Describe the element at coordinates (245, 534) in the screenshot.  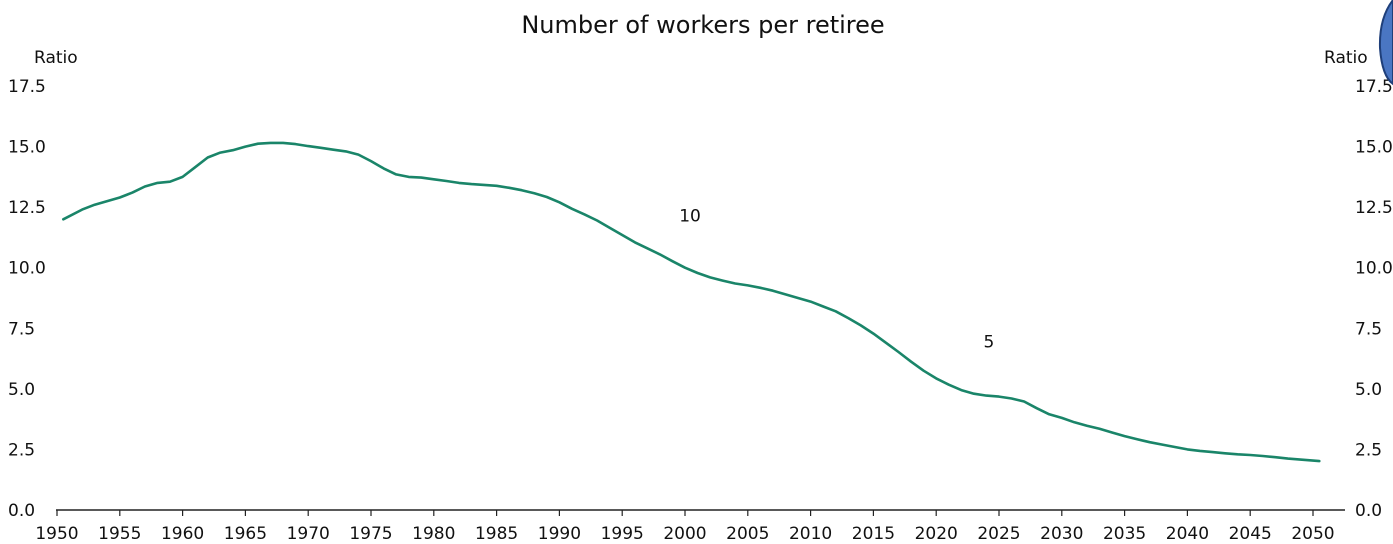
I see `x-tick-label: 1965` at that location.